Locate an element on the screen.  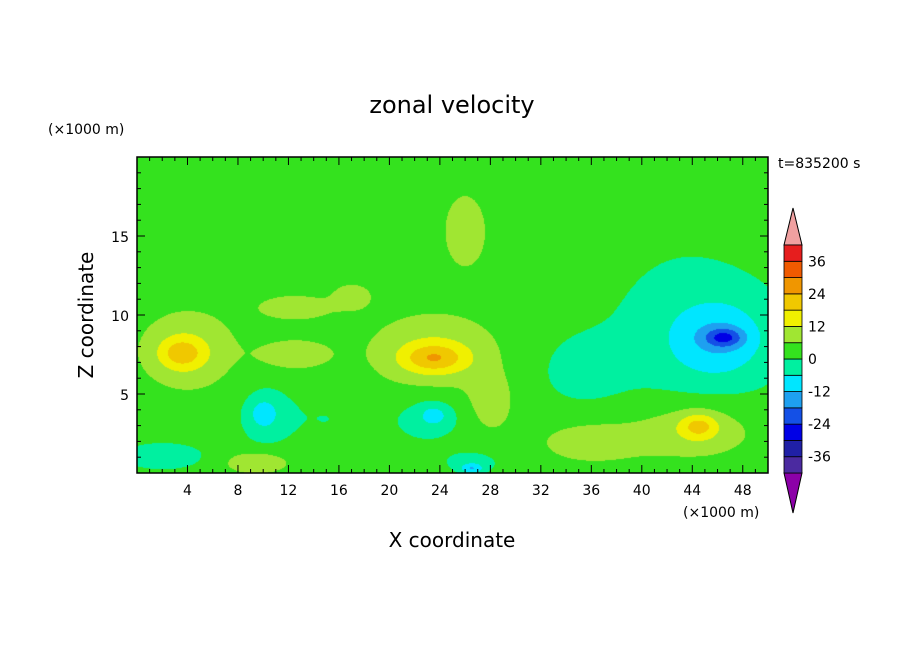
colorbar-tick-label: 0 is located at coordinates (812, 360).